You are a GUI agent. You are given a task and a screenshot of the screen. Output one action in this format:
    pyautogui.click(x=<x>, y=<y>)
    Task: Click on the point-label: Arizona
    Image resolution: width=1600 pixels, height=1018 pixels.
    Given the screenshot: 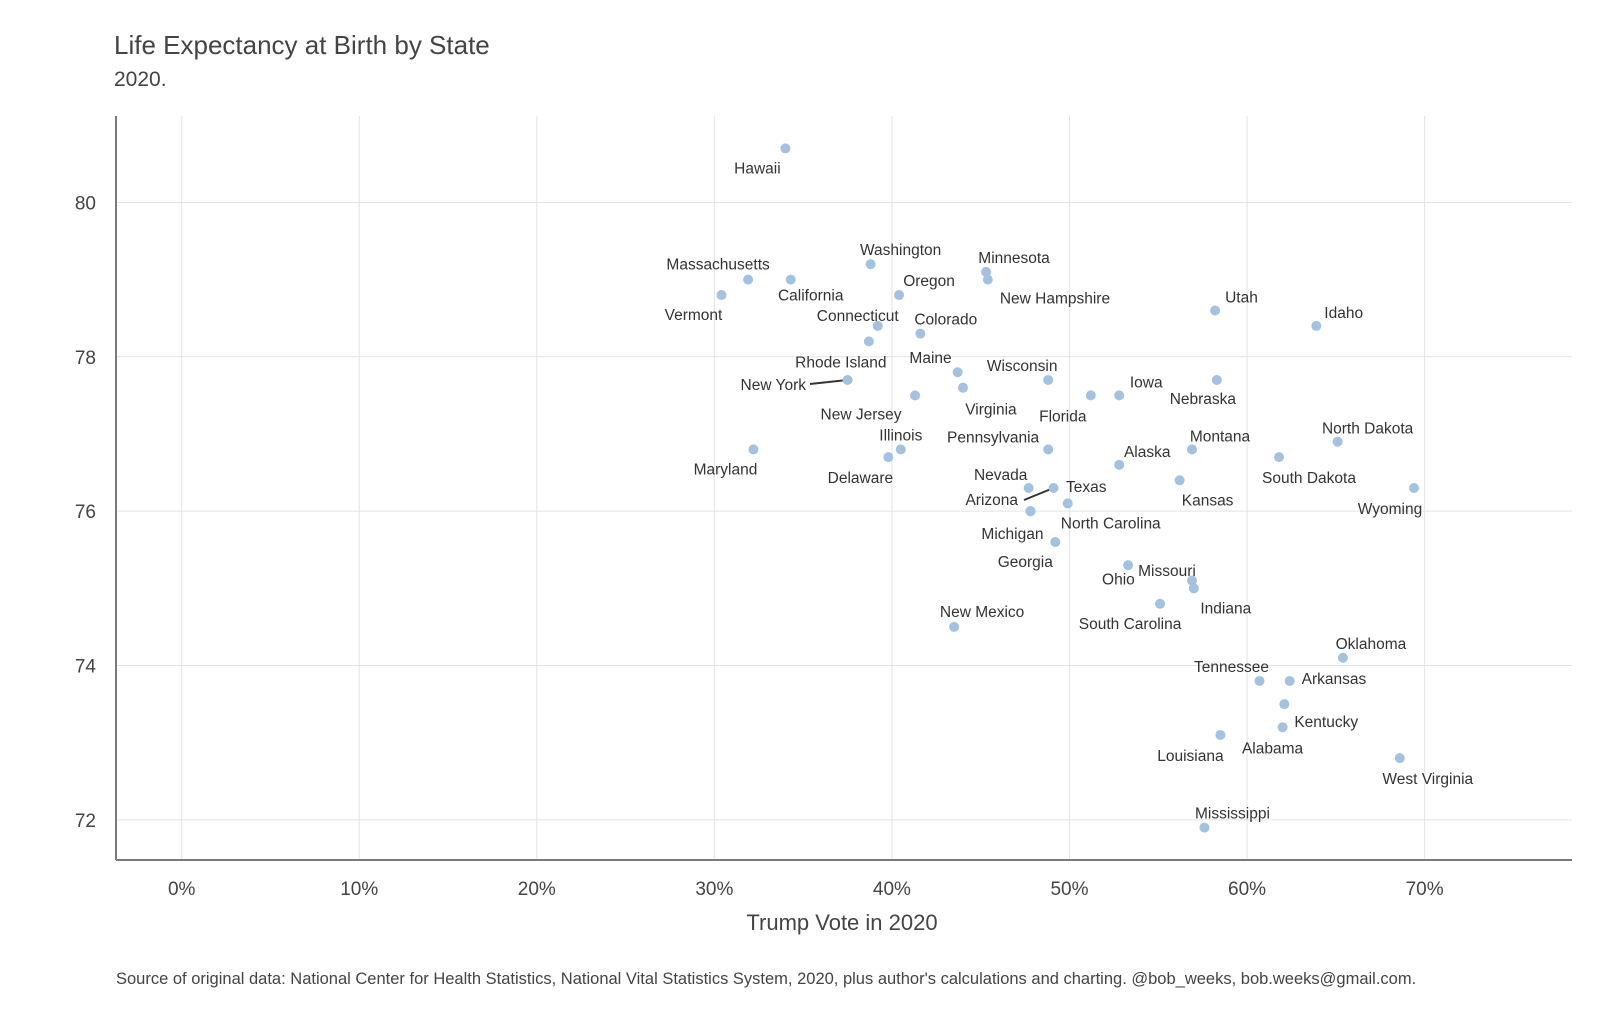 What is the action you would take?
    pyautogui.click(x=991, y=500)
    